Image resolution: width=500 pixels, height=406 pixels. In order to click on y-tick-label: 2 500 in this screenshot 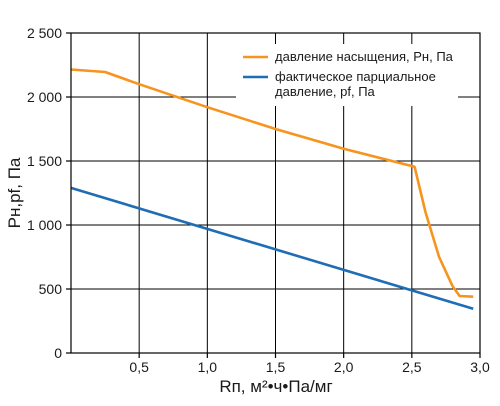, I will do `click(44, 33)`.